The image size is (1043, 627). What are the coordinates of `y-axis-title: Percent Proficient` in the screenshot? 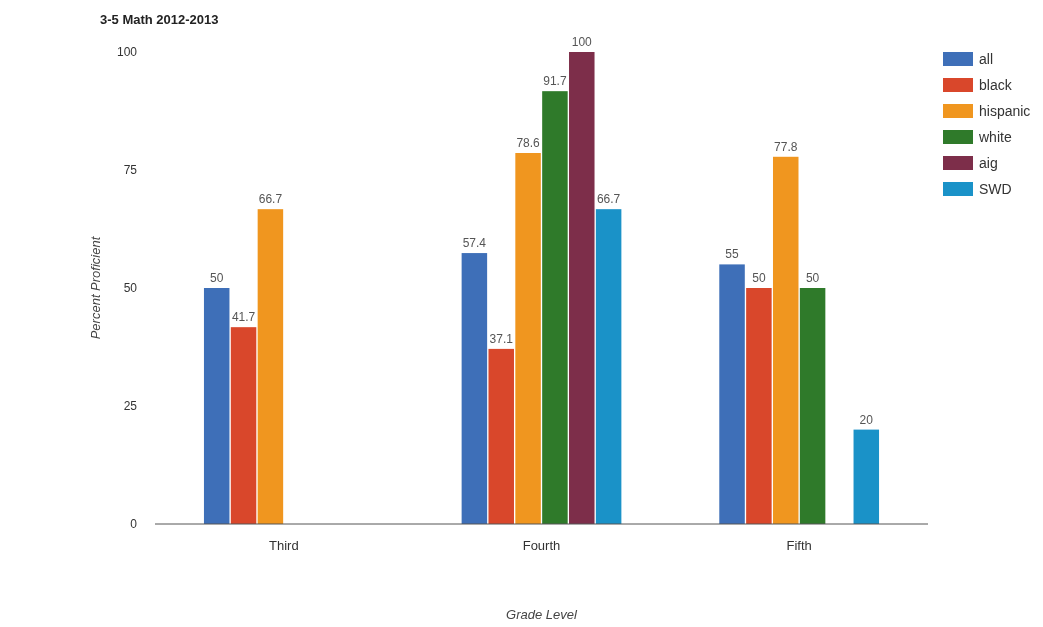 It's located at (95, 287).